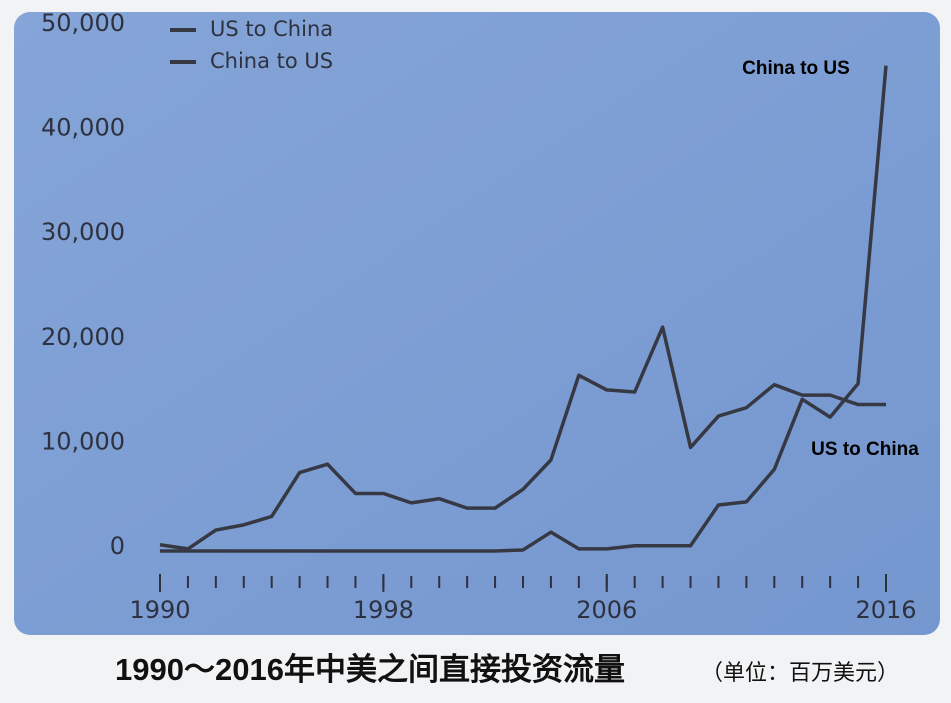 The width and height of the screenshot is (951, 703). What do you see at coordinates (885, 610) in the screenshot?
I see `x-tick-label: 2016` at bounding box center [885, 610].